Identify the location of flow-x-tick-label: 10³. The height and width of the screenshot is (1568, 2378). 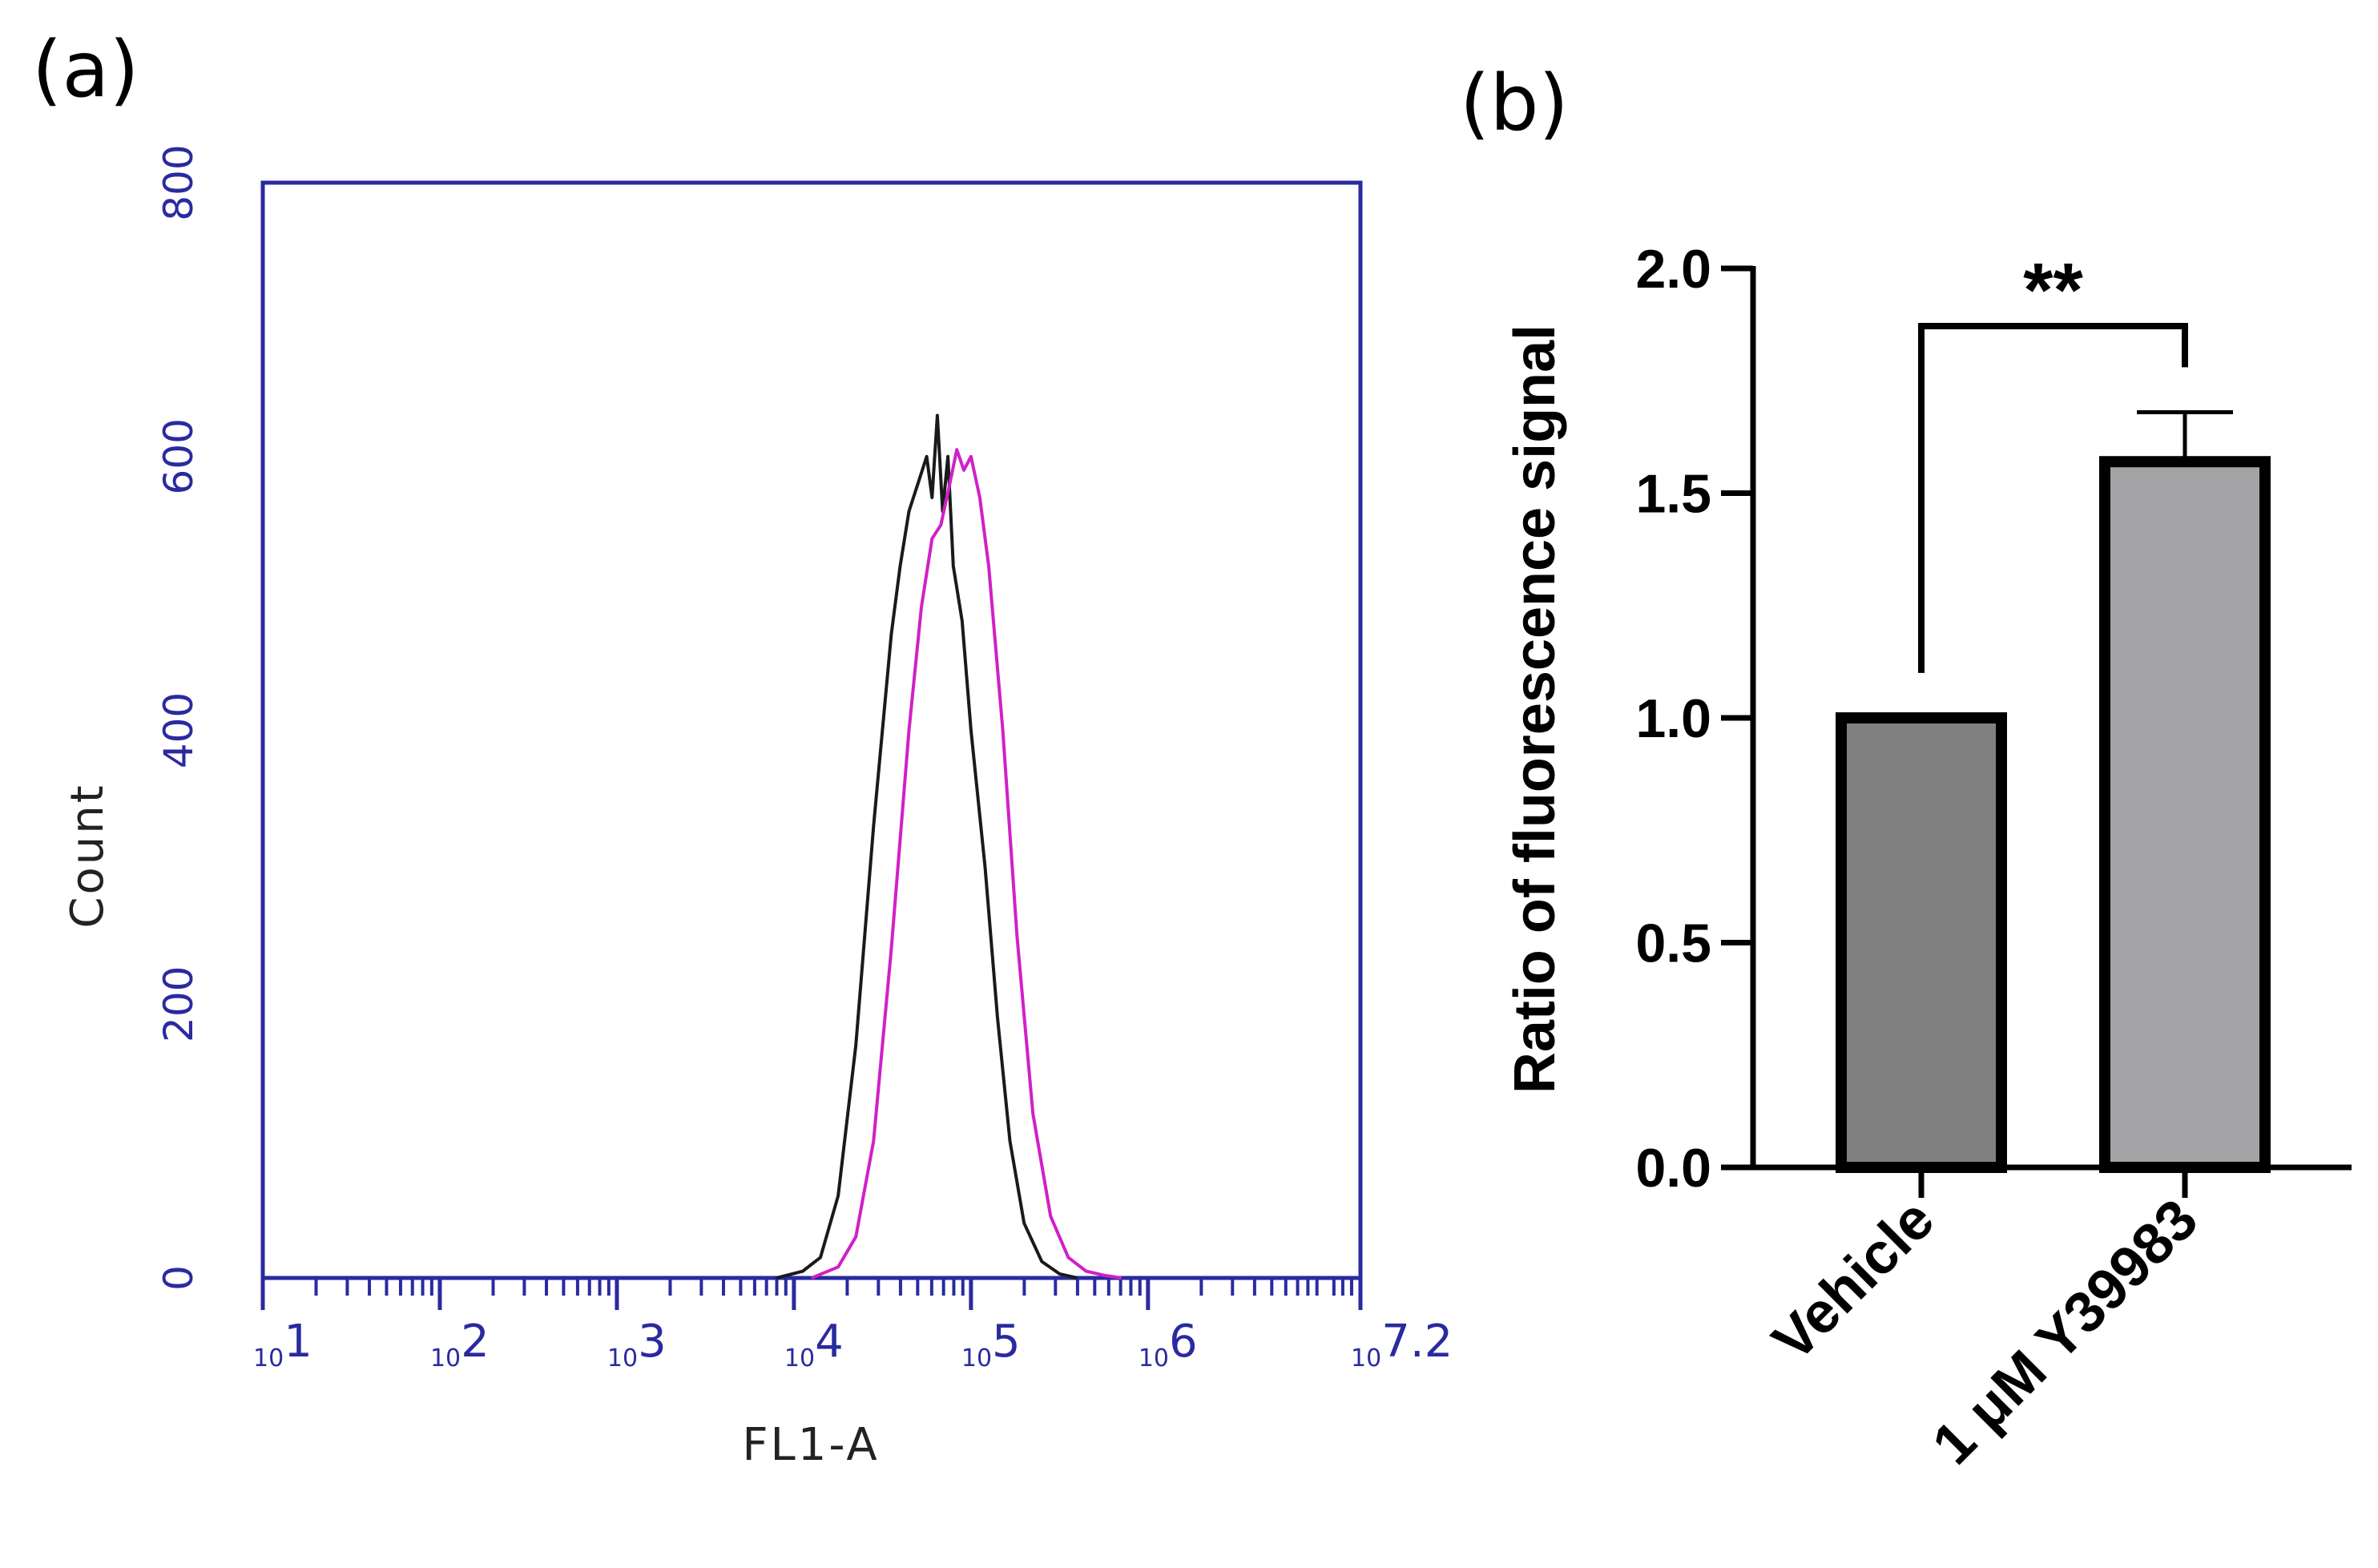
(637, 1344).